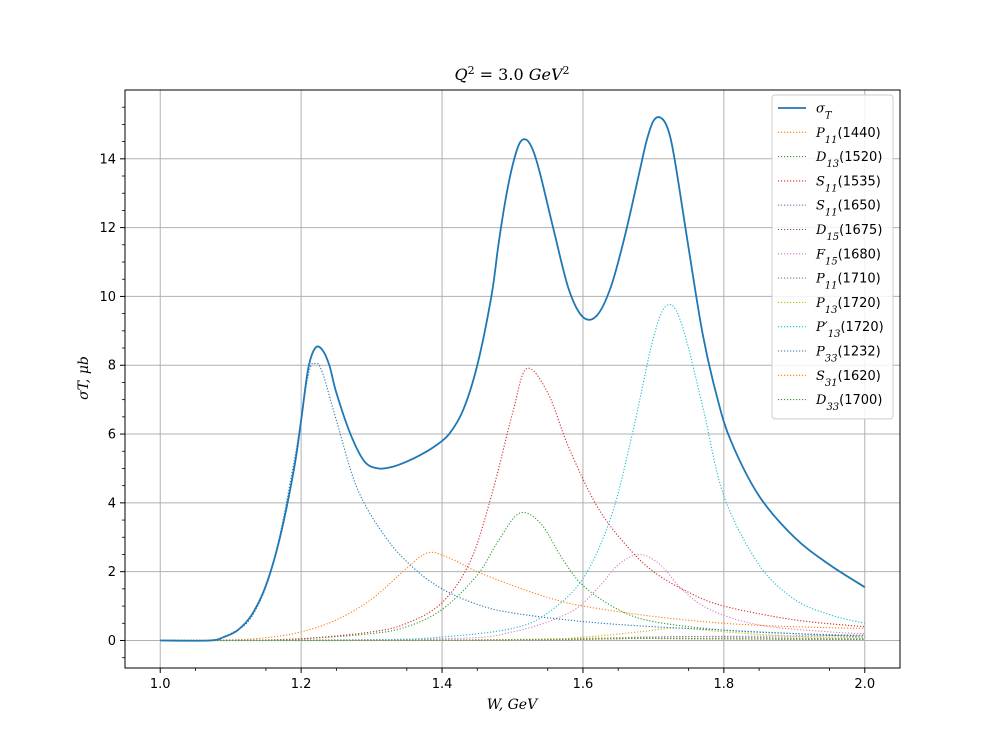 The image size is (1000, 750). I want to click on series-line-d13-1520-, so click(512, 576).